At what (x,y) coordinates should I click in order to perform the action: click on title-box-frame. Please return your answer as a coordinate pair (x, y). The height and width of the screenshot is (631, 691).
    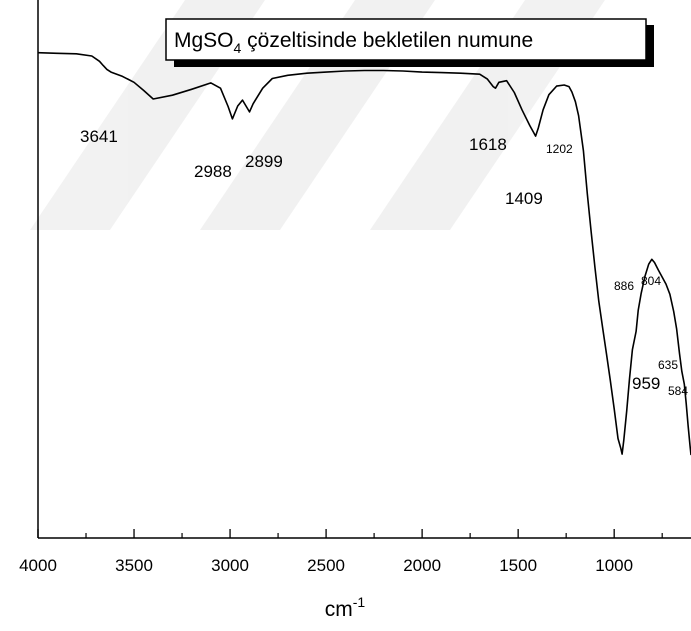
    Looking at the image, I should click on (406, 39).